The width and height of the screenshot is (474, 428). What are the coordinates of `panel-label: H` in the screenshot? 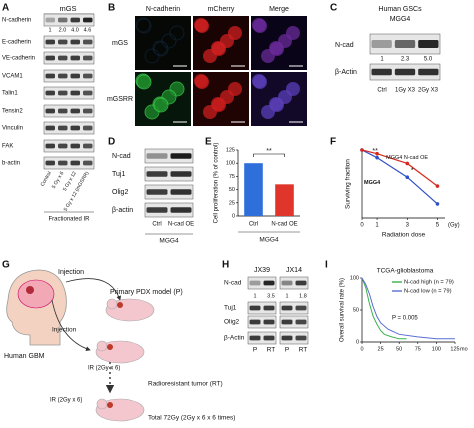 It's located at (225, 265).